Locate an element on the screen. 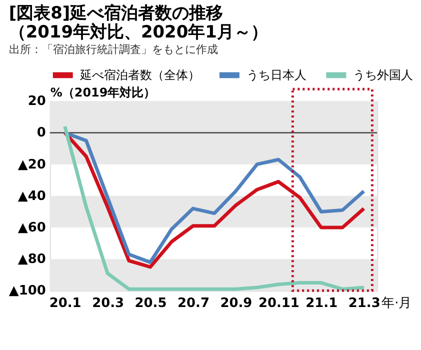 The height and width of the screenshot is (350, 421). x-tick-label: 20.9 is located at coordinates (236, 304).